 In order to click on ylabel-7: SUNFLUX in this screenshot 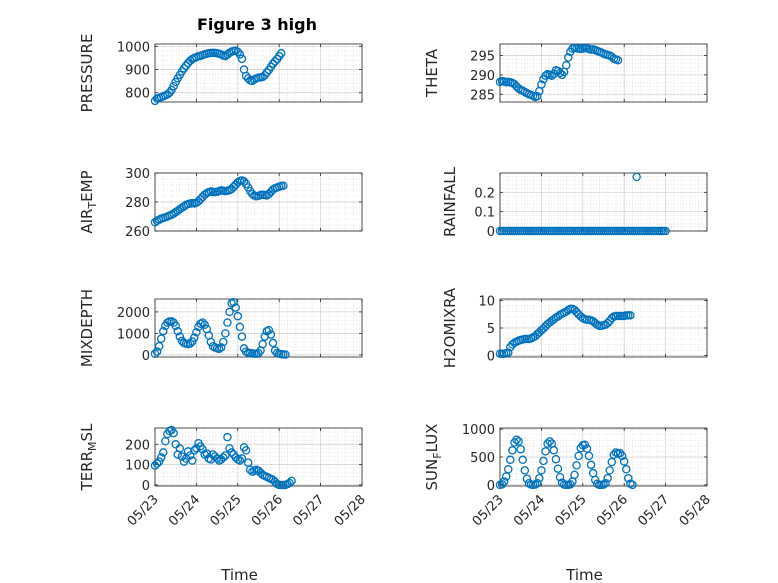, I will do `click(433, 457)`.